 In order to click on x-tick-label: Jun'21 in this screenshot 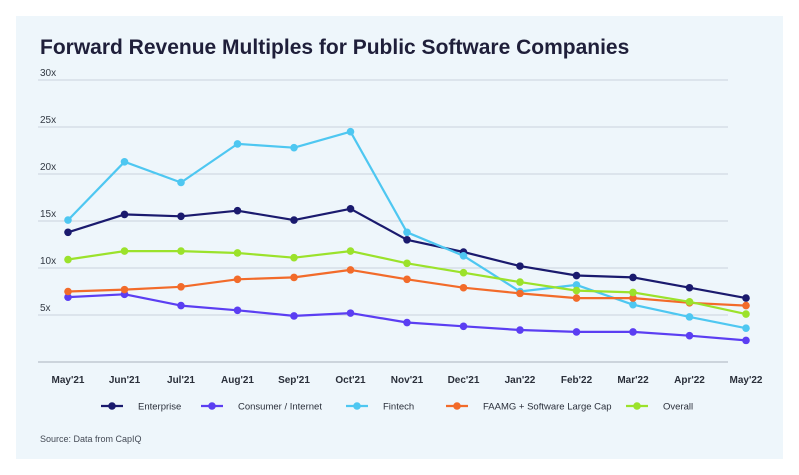, I will do `click(125, 380)`.